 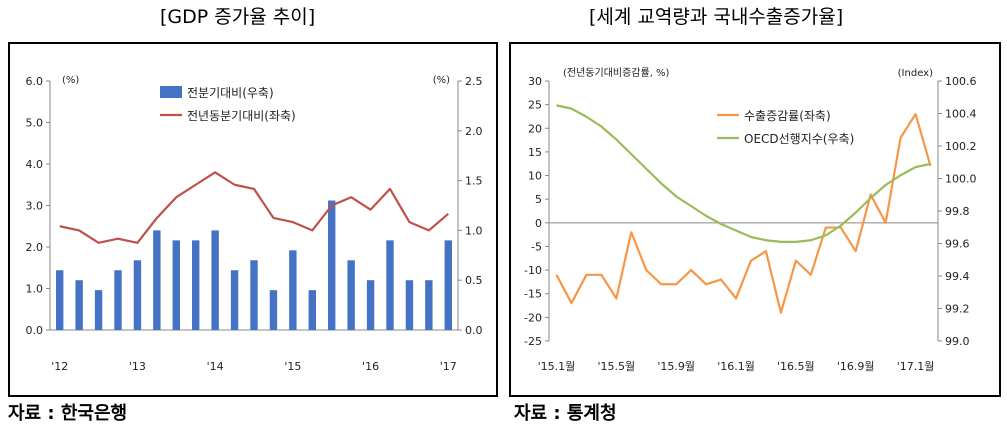 I want to click on right-tick-label: 99.4, so click(x=957, y=276).